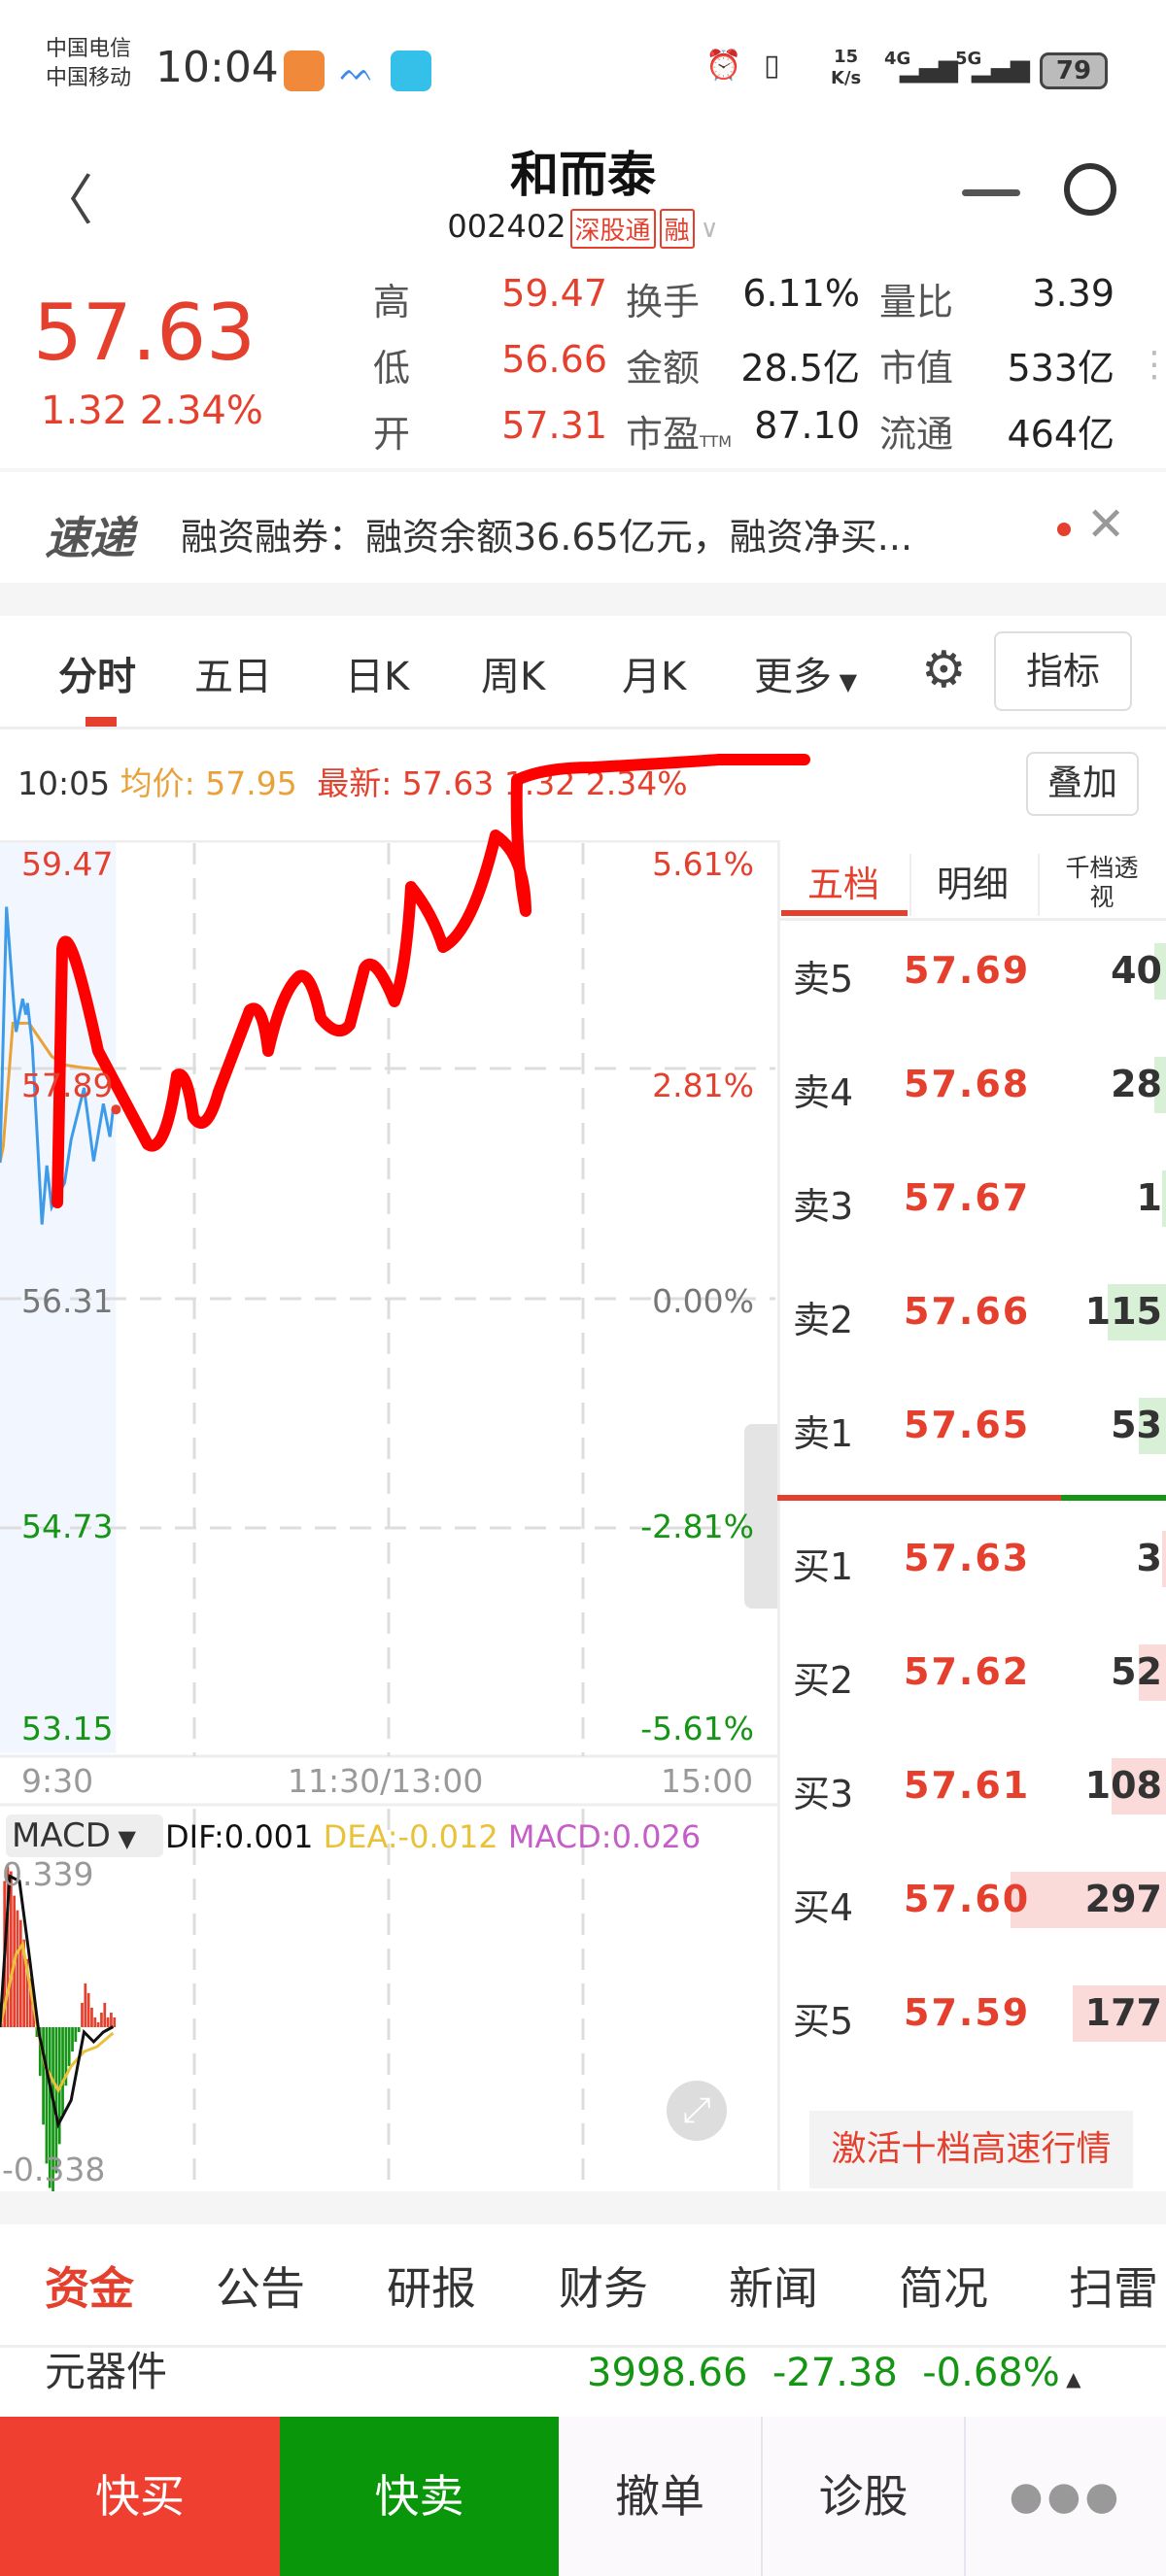 Image resolution: width=1166 pixels, height=2576 pixels. What do you see at coordinates (679, 431) in the screenshot?
I see `stat-label: 市盈TTM` at bounding box center [679, 431].